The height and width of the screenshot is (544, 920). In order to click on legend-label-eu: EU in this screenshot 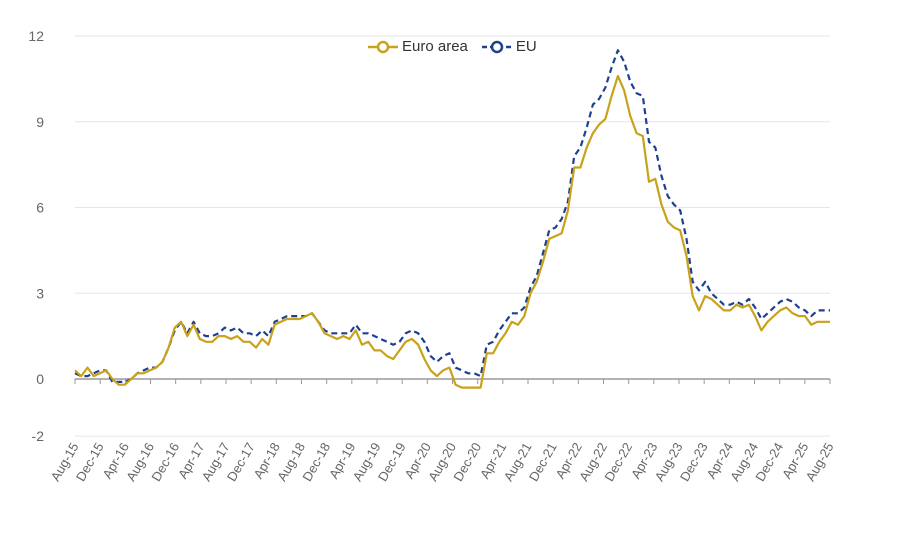, I will do `click(526, 46)`.